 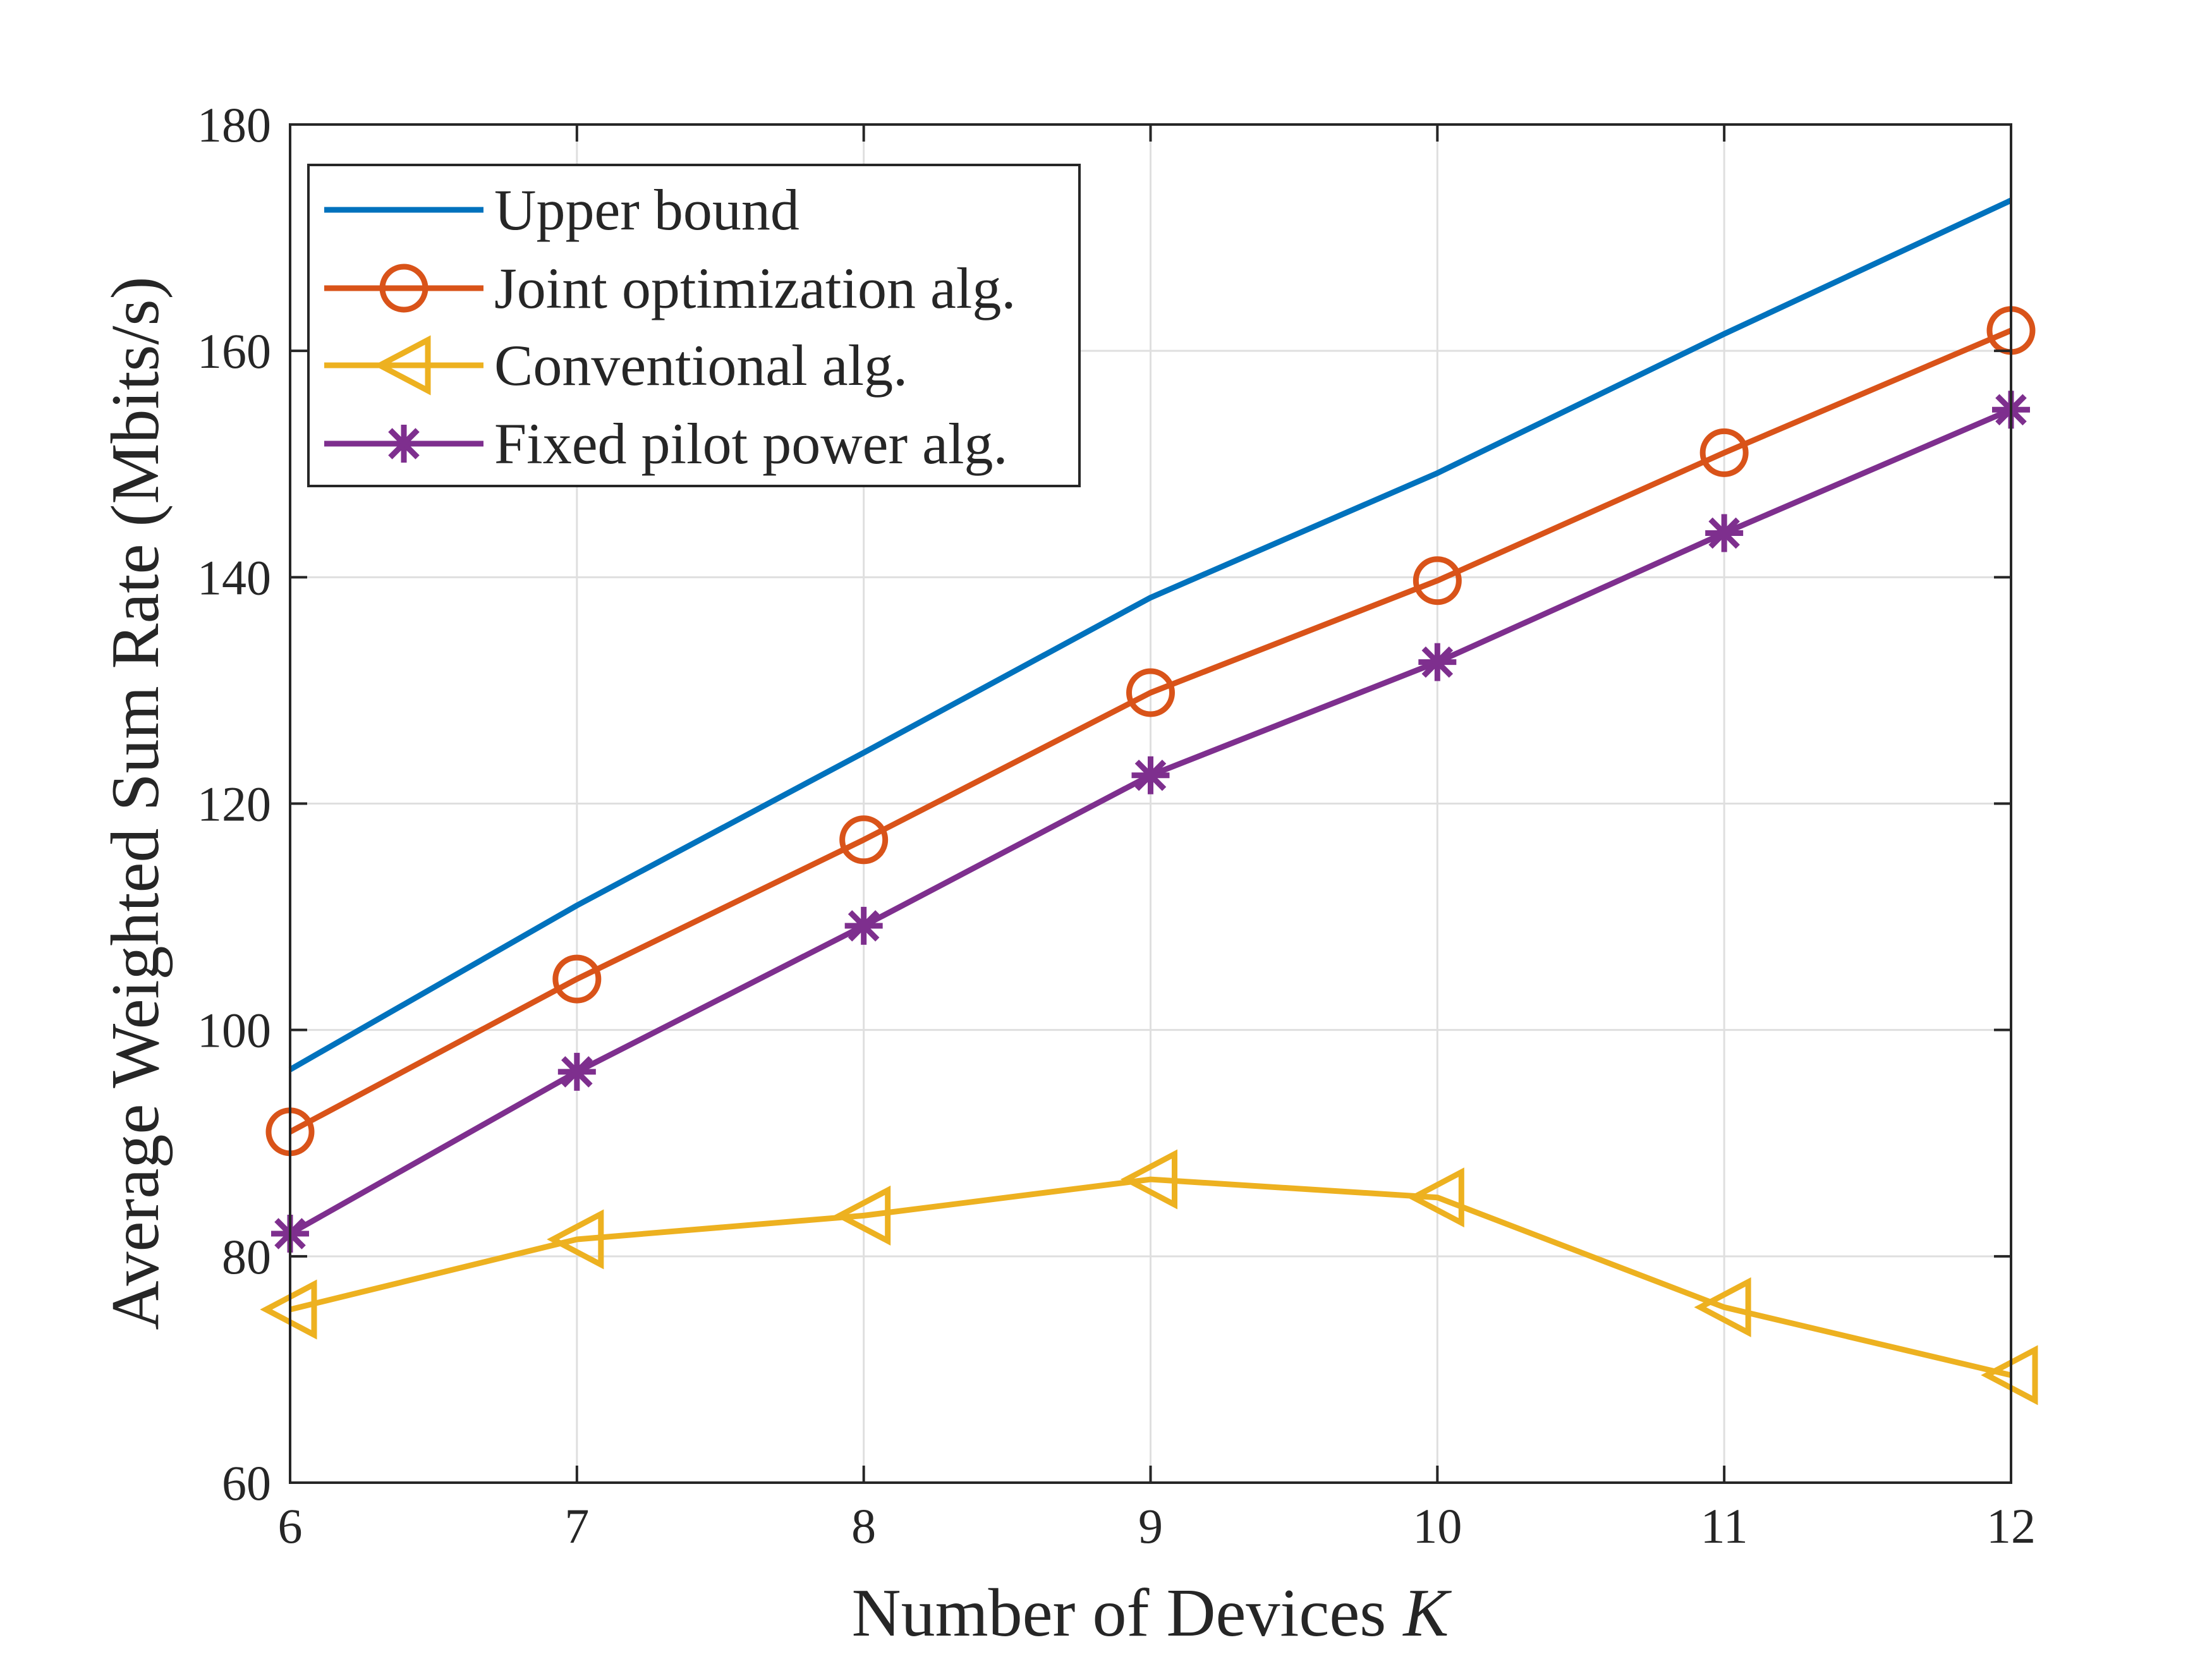 I want to click on y-tick-label: 60, so click(x=246, y=1482).